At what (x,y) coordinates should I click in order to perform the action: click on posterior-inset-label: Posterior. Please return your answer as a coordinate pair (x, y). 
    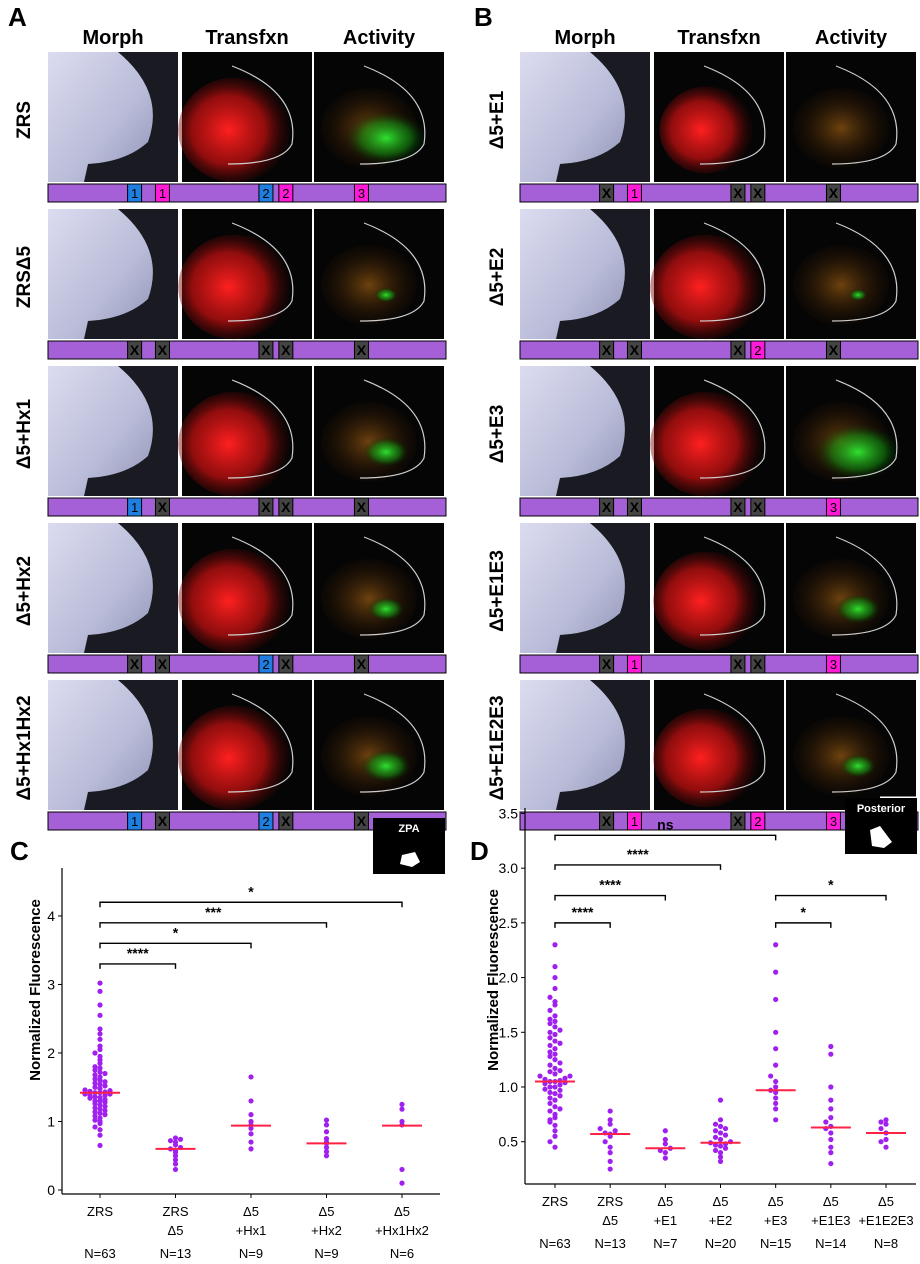
    Looking at the image, I should click on (881, 809).